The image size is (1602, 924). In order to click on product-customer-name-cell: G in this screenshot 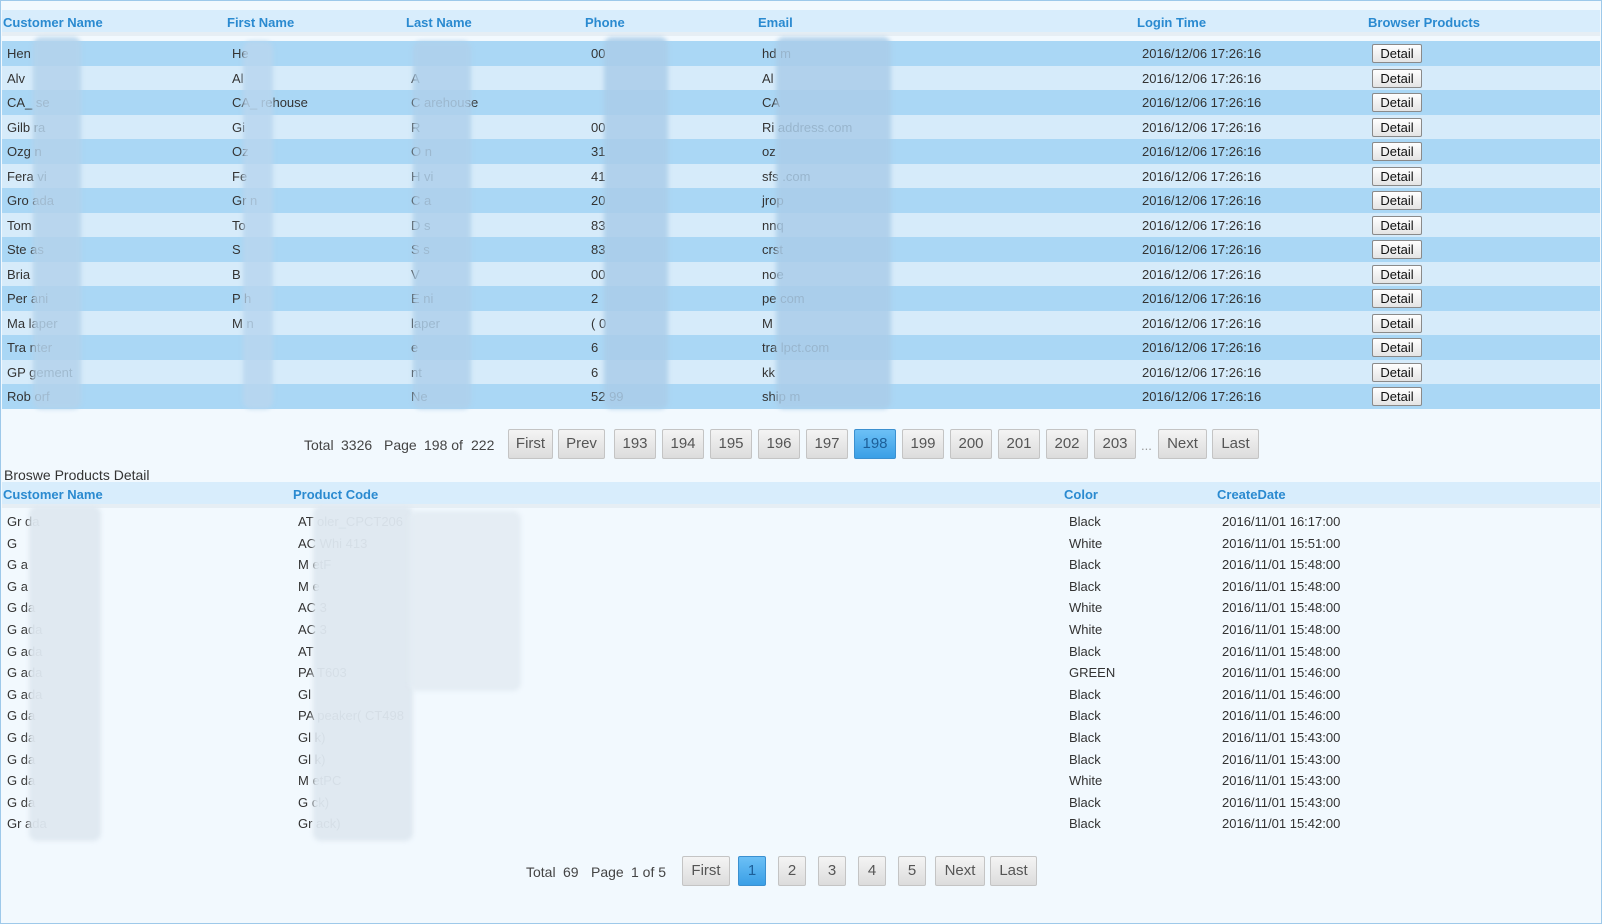, I will do `click(12, 543)`.